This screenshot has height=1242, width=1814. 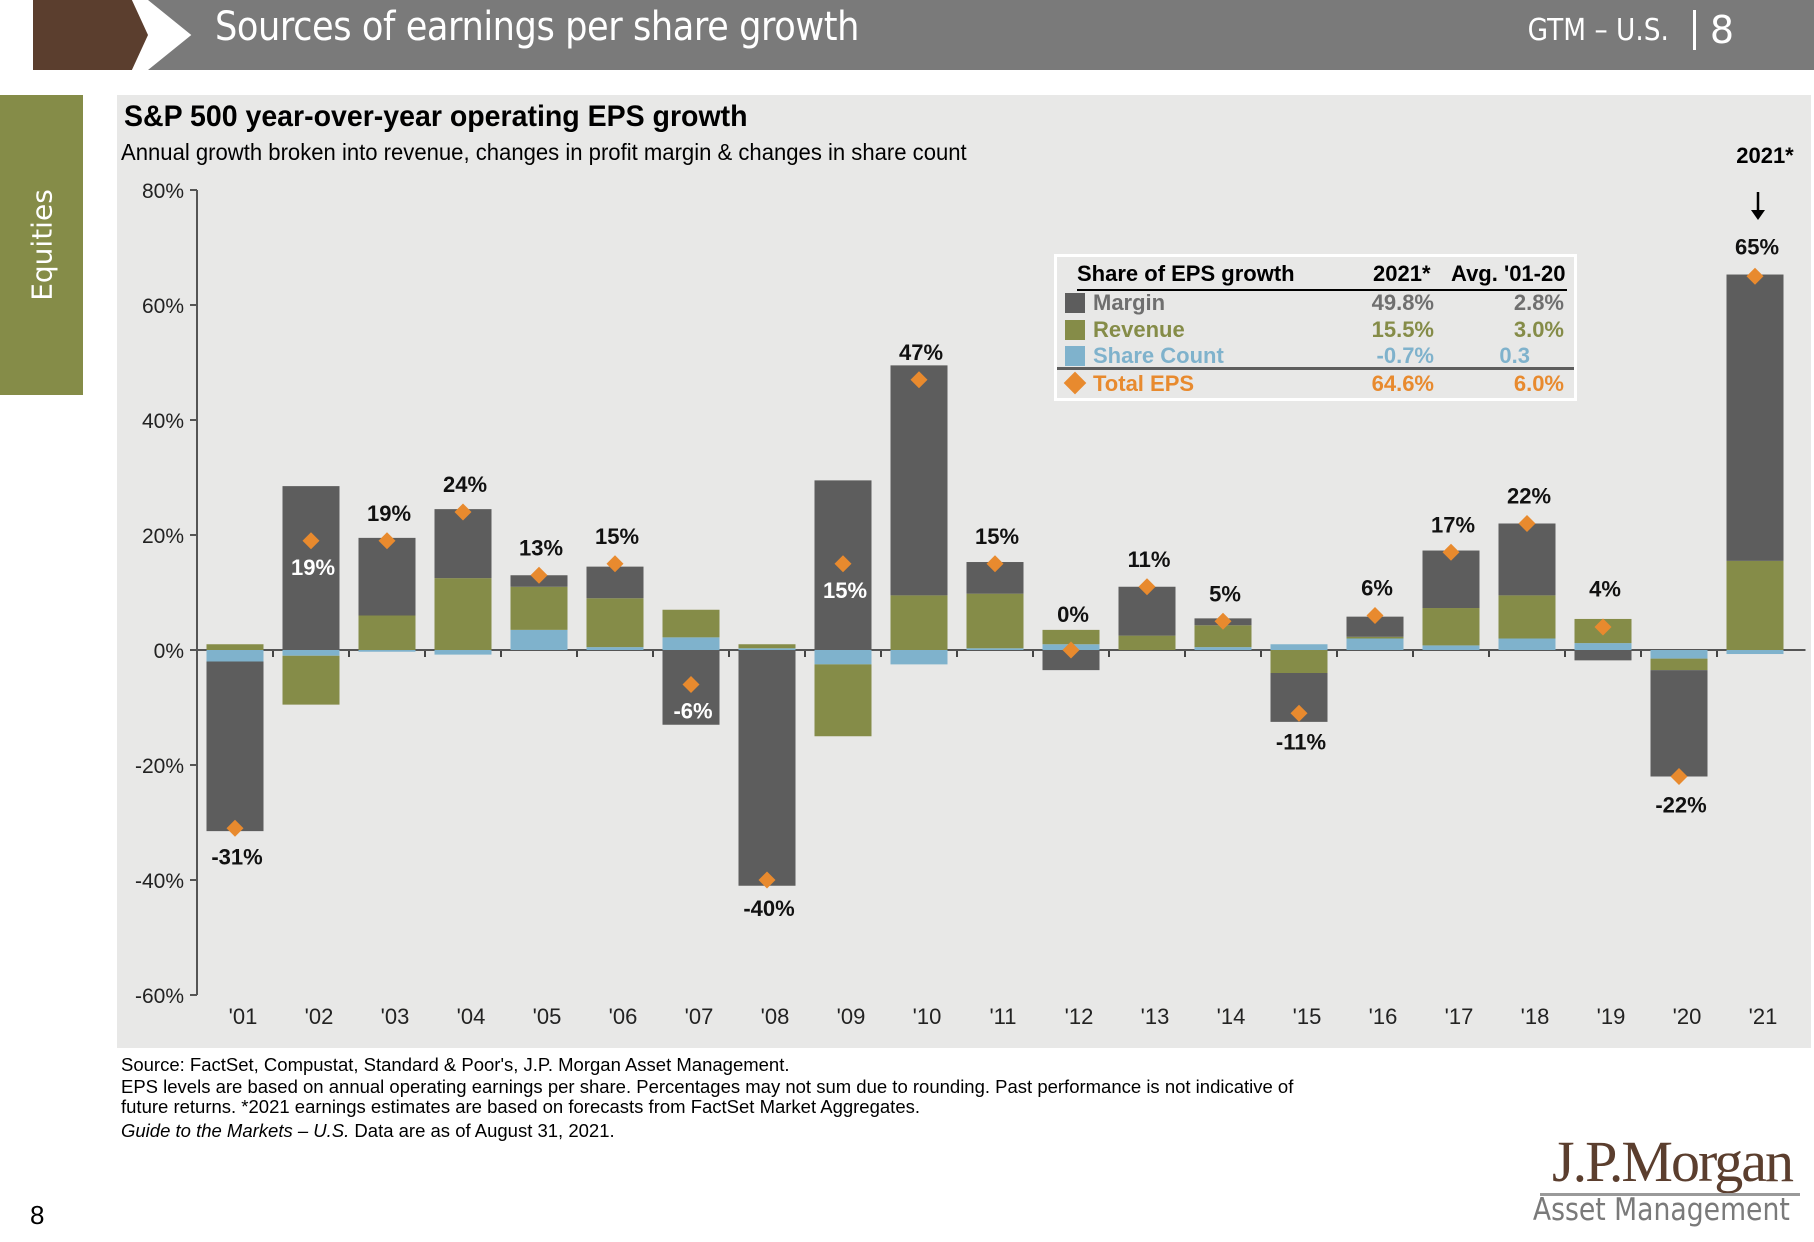 I want to click on x-tick-label: '18, so click(x=1535, y=1016).